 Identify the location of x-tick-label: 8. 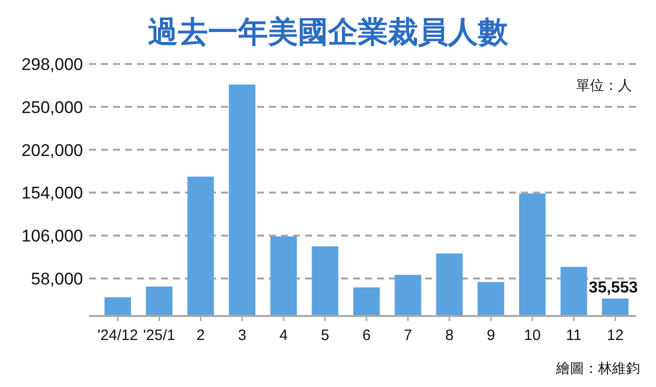
(449, 335).